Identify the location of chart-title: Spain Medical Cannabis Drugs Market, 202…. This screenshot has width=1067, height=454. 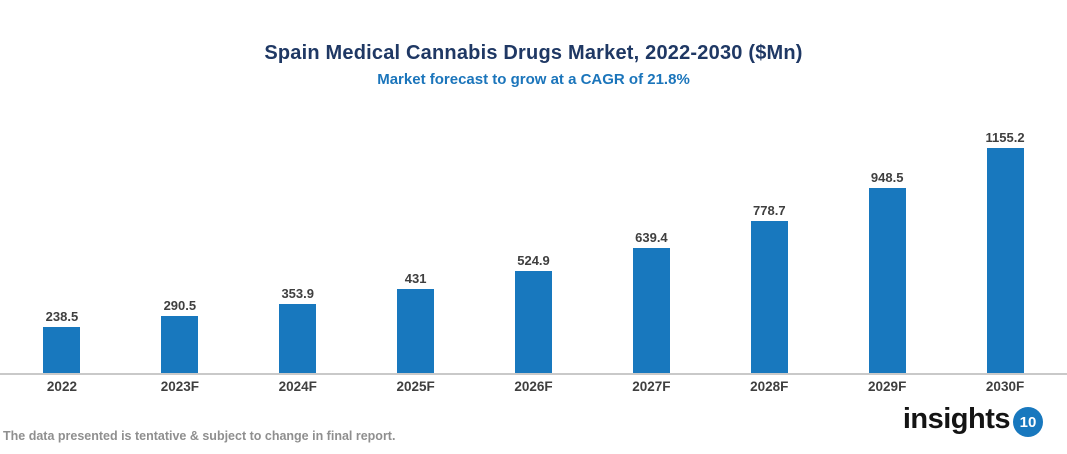
(533, 53).